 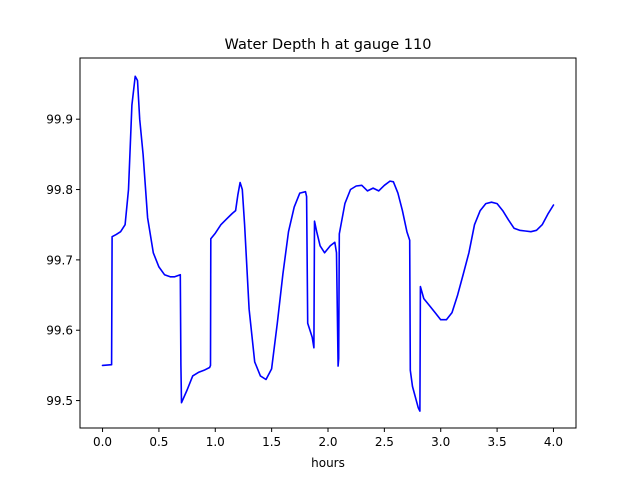 I want to click on x-tick-label: 3.5, so click(x=497, y=442).